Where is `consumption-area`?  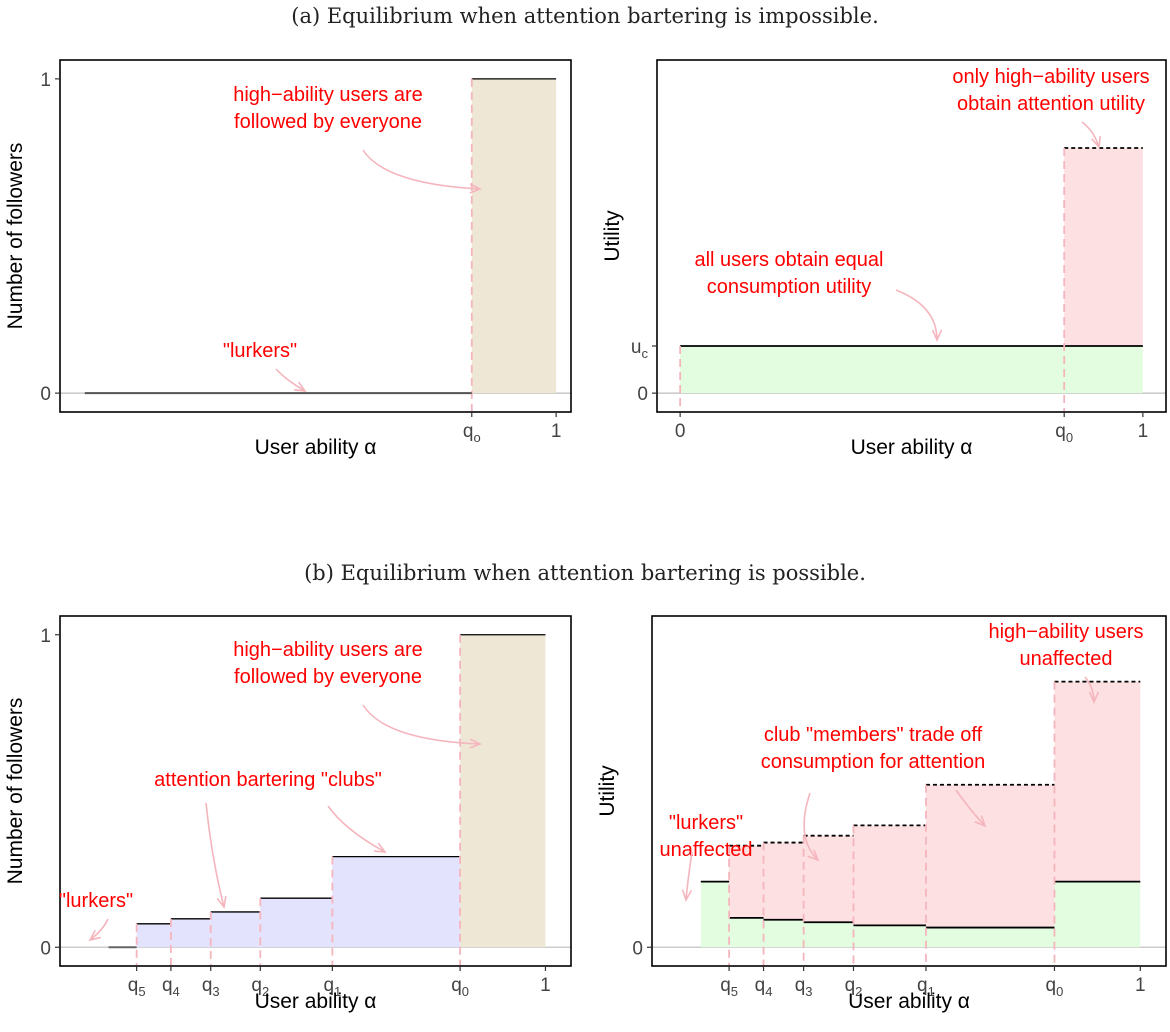
consumption-area is located at coordinates (911, 370).